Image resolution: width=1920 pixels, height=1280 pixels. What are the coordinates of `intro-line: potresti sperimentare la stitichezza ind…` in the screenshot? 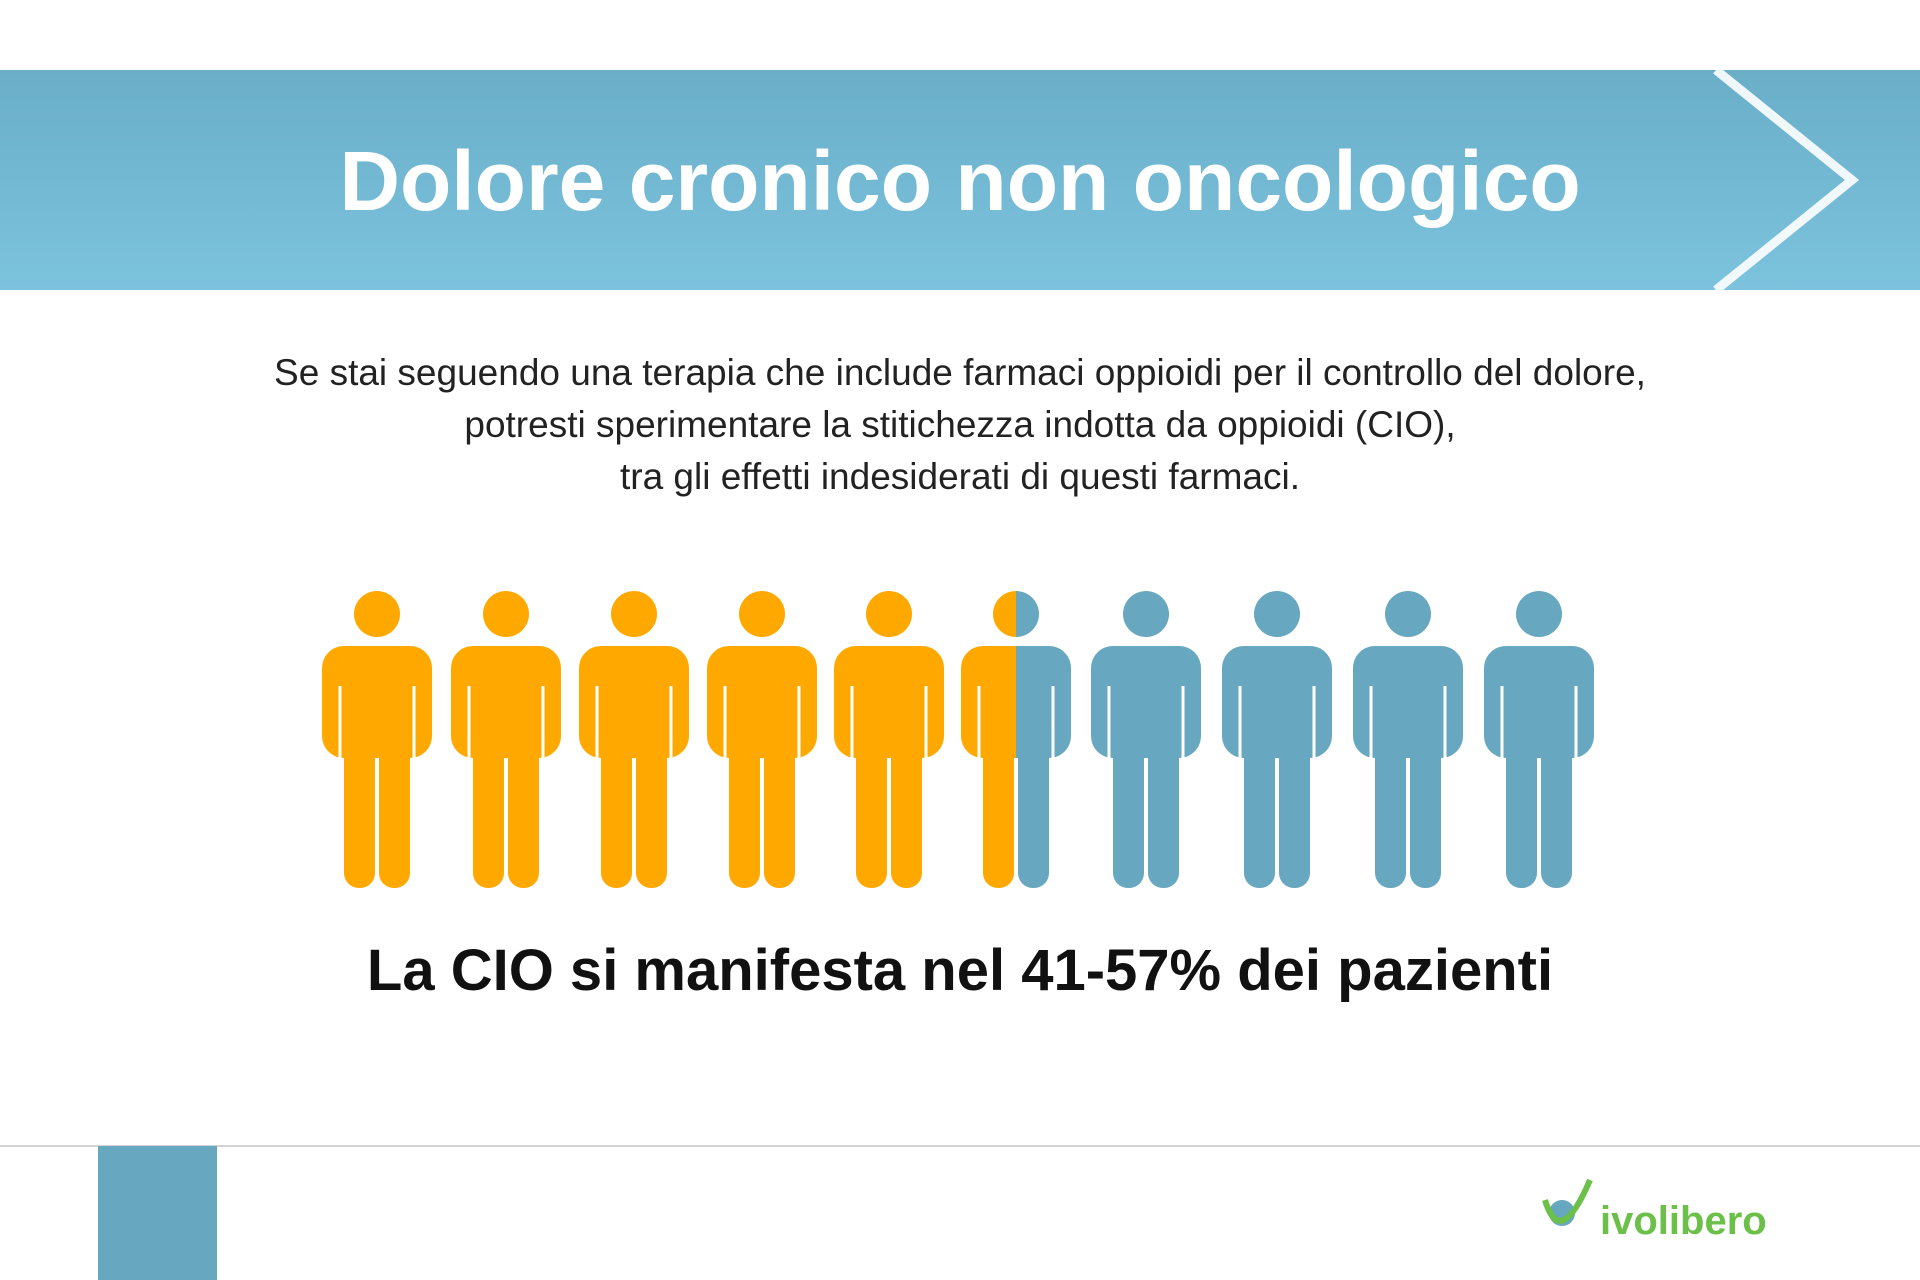 It's located at (959, 424).